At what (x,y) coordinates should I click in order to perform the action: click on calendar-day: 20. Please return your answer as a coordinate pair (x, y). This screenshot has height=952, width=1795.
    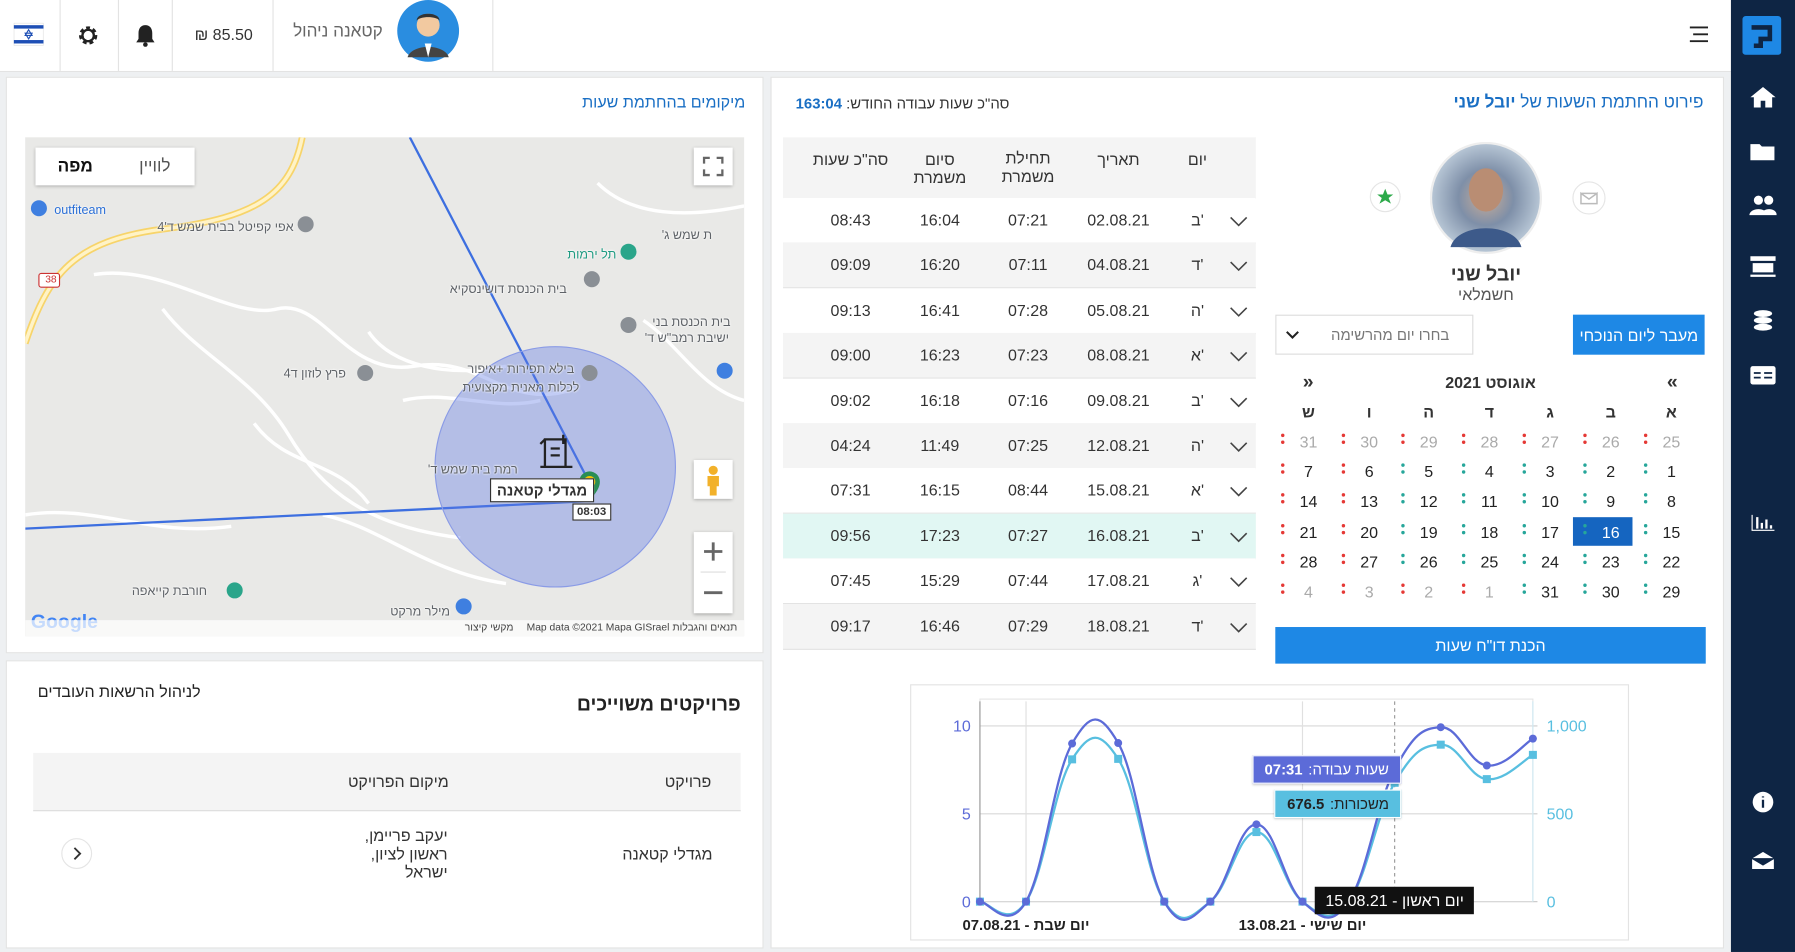
    Looking at the image, I should click on (1369, 531).